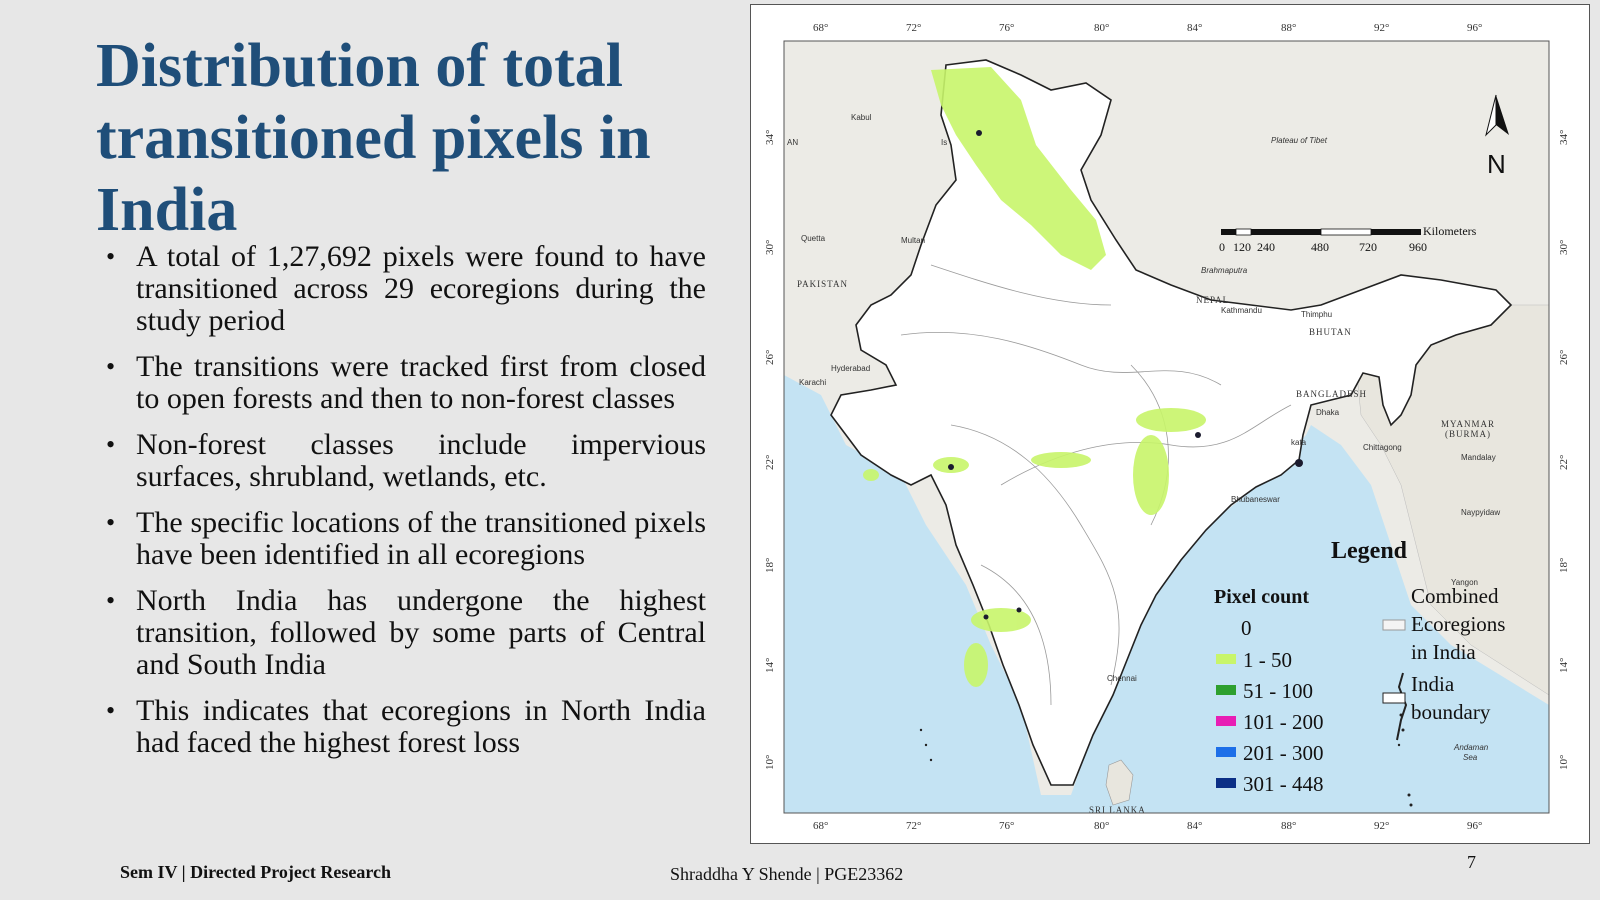 The width and height of the screenshot is (1600, 900). I want to click on lat-label: 14°, so click(1564, 665).